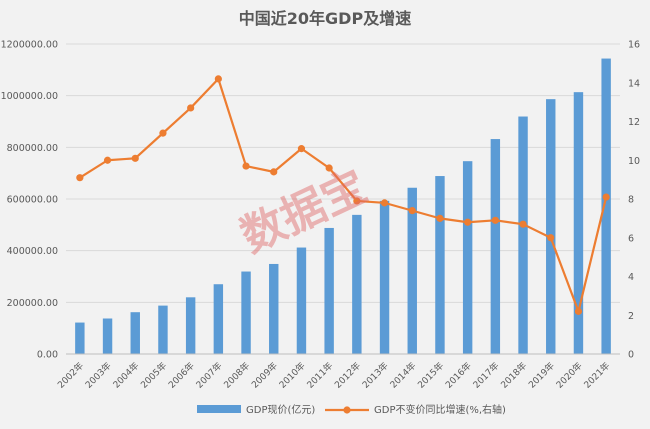  What do you see at coordinates (325, 18) in the screenshot?
I see `chart-title: 中国近20年GDP及增速` at bounding box center [325, 18].